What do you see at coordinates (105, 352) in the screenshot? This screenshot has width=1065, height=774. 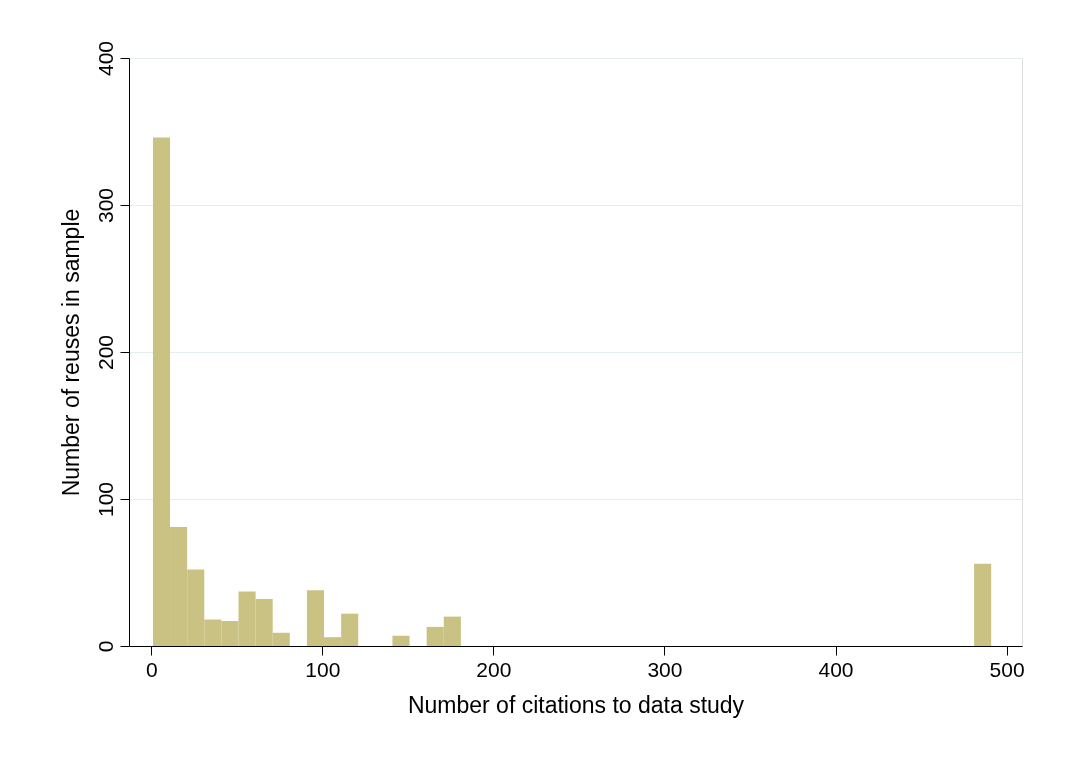 I see `y-tick-label: 200` at bounding box center [105, 352].